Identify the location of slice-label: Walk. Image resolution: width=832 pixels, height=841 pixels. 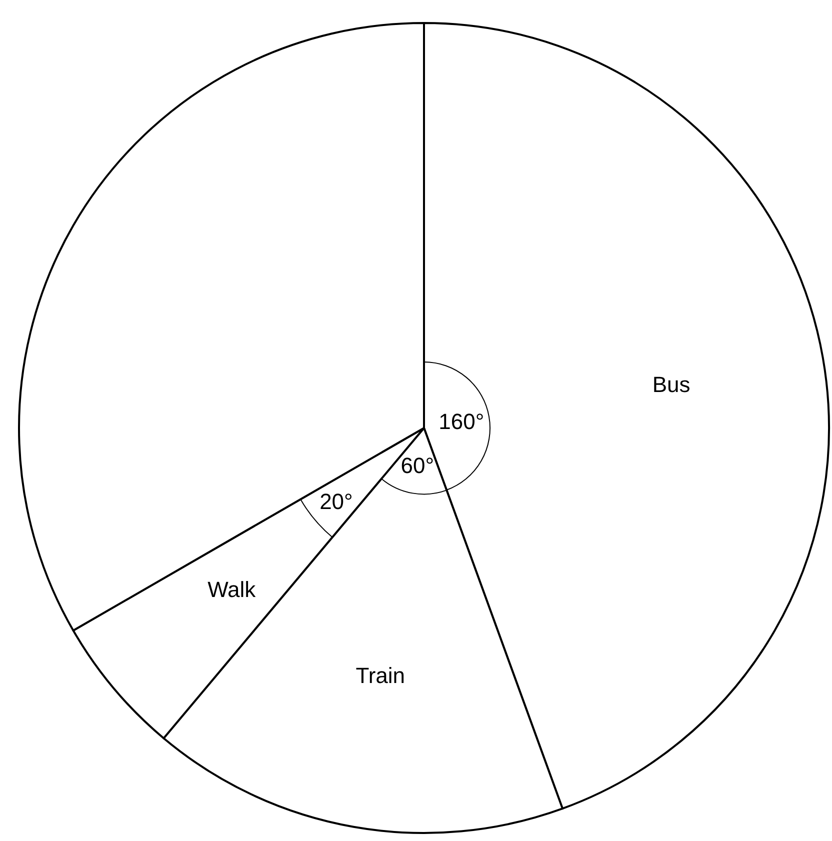
(232, 589).